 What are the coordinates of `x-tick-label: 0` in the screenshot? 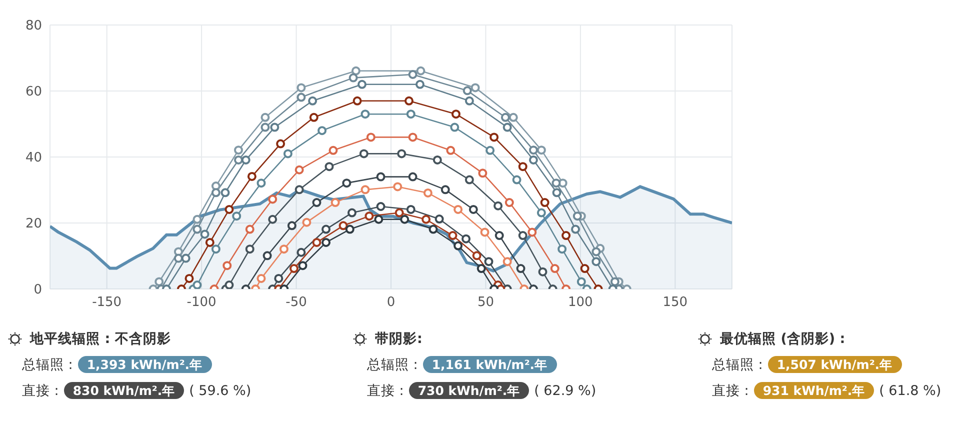 It's located at (391, 302).